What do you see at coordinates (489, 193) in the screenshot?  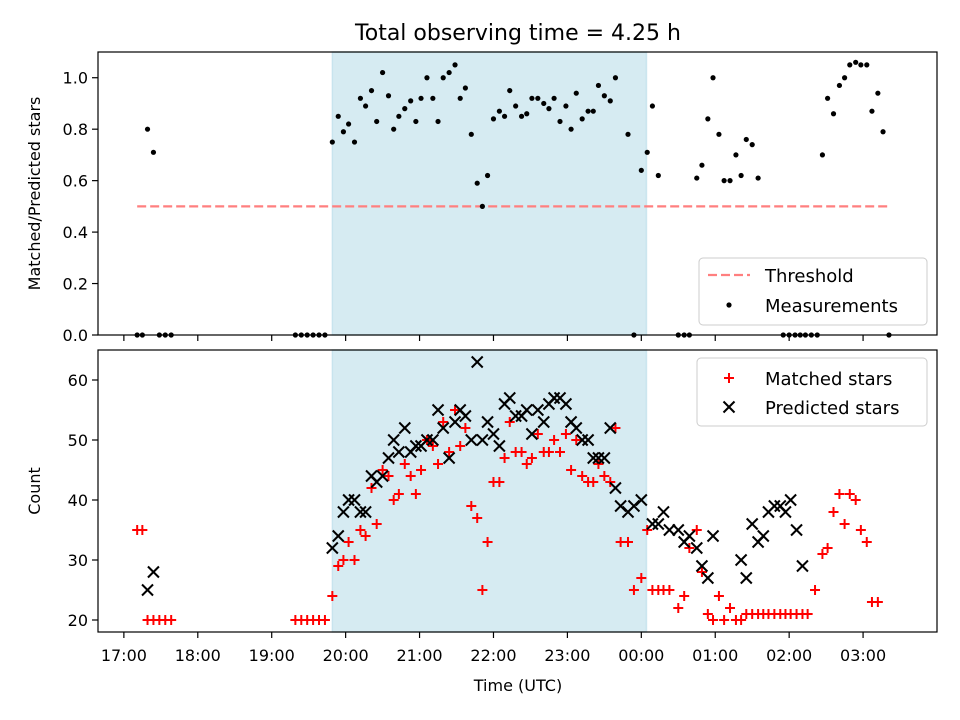 I see `top-observing-window-shade` at bounding box center [489, 193].